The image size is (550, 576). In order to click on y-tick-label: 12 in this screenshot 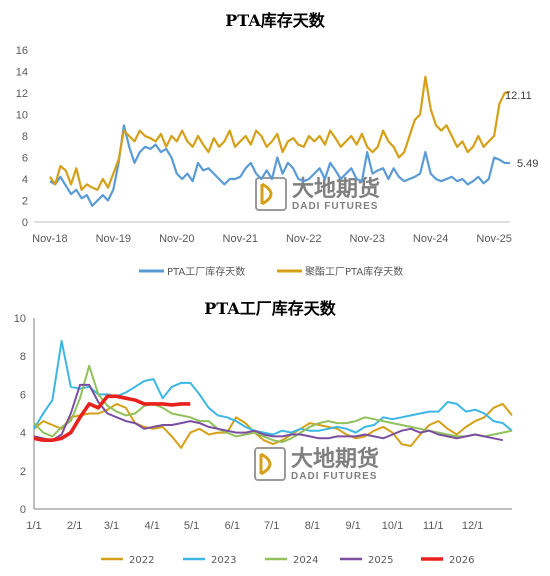, I will do `click(22, 94)`.